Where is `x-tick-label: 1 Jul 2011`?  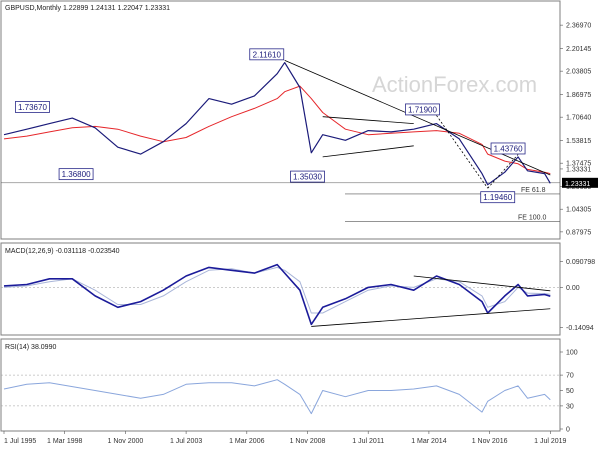 x-tick-label: 1 Jul 2011 is located at coordinates (368, 441).